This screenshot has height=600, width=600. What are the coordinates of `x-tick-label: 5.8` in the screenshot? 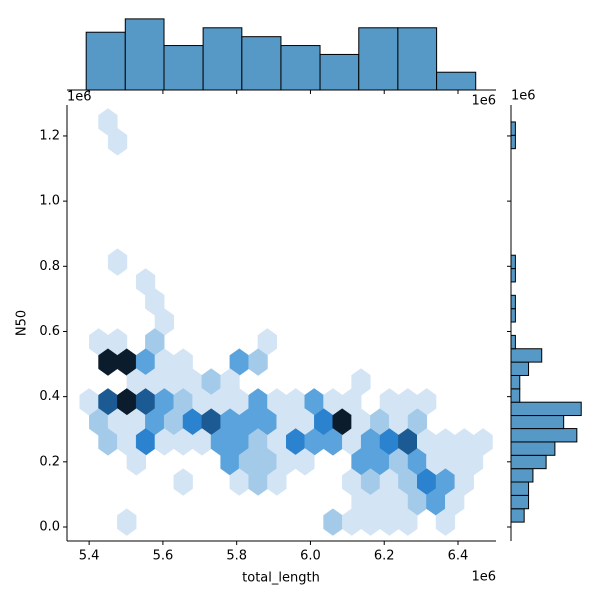 It's located at (236, 556).